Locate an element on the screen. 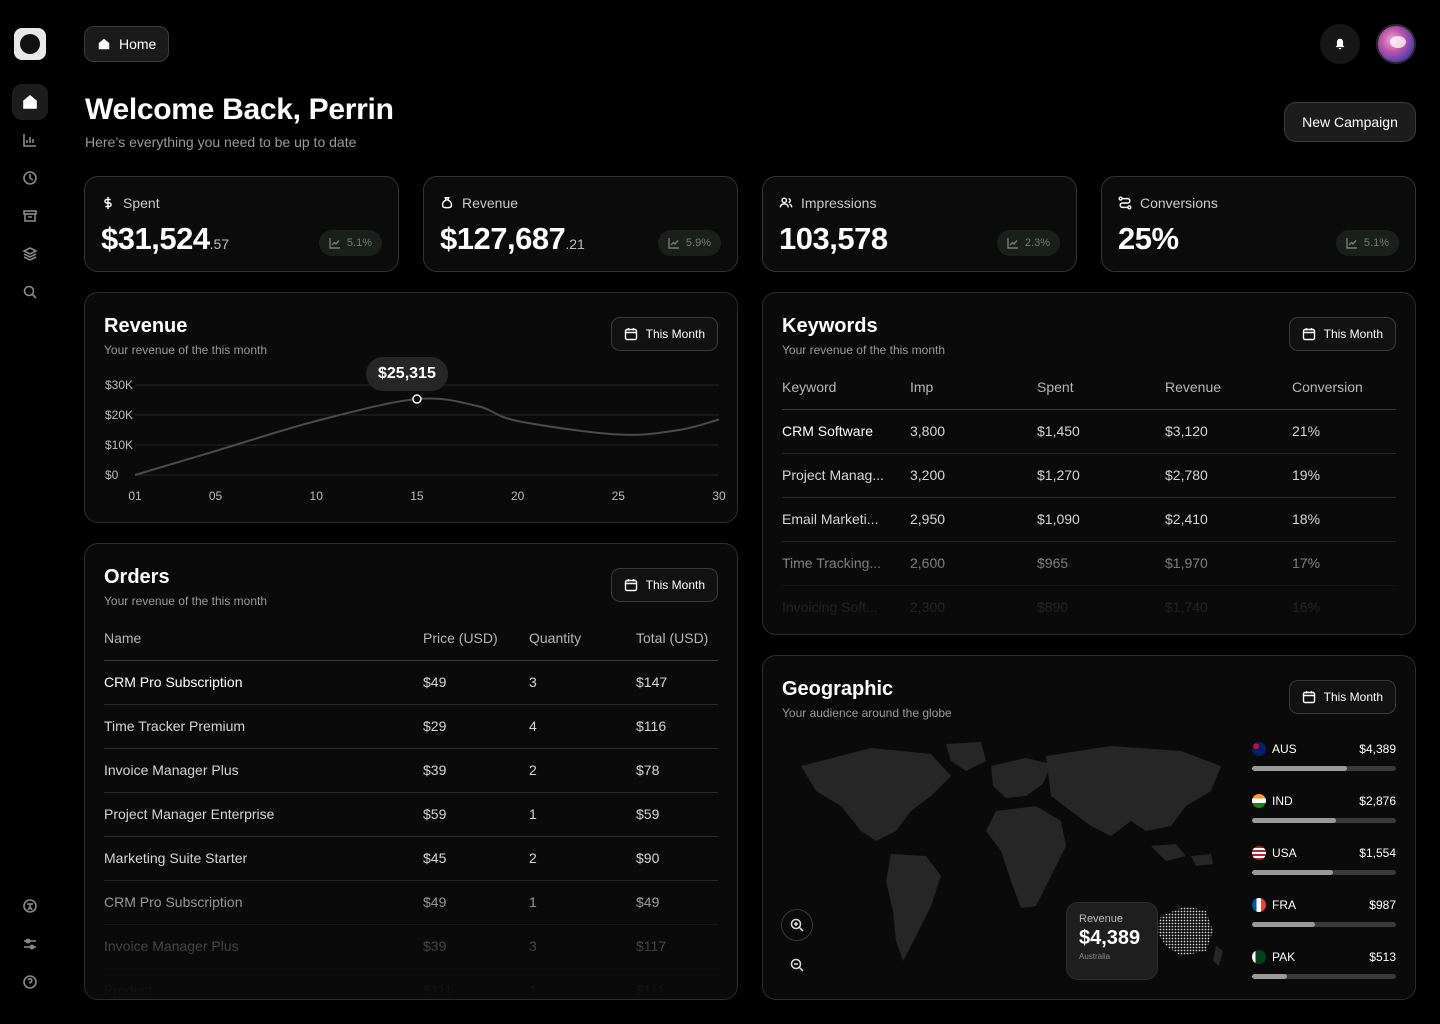 This screenshot has width=1440, height=1024. panel-subtitle: Your audience around the globe is located at coordinates (867, 713).